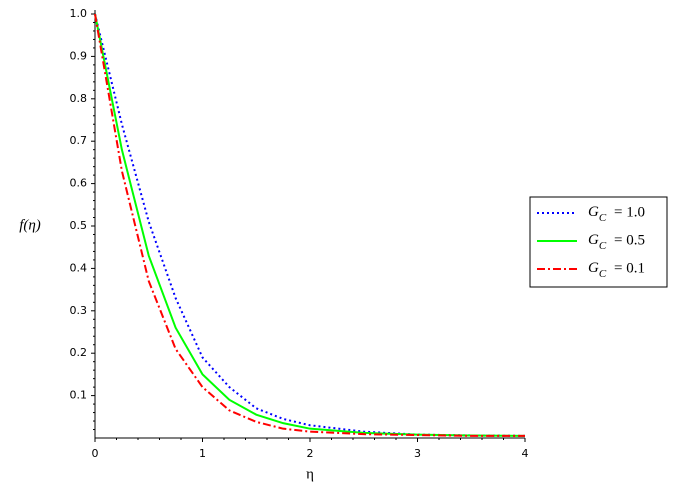 The width and height of the screenshot is (676, 493). What do you see at coordinates (202, 453) in the screenshot?
I see `x-tick-label: 1` at bounding box center [202, 453].